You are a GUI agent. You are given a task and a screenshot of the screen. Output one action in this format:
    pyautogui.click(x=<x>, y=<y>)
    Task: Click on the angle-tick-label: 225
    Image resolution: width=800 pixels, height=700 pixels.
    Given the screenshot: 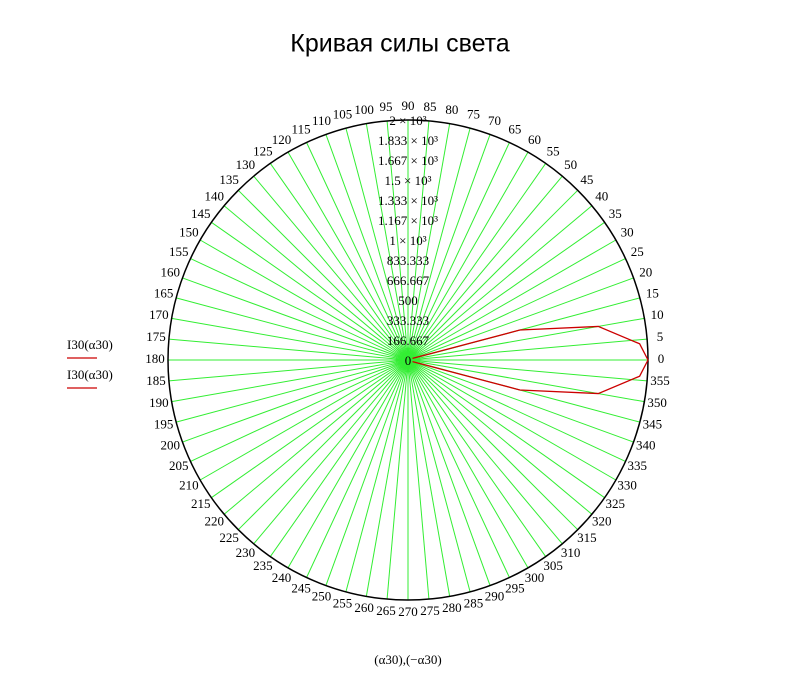 What is the action you would take?
    pyautogui.click(x=229, y=537)
    